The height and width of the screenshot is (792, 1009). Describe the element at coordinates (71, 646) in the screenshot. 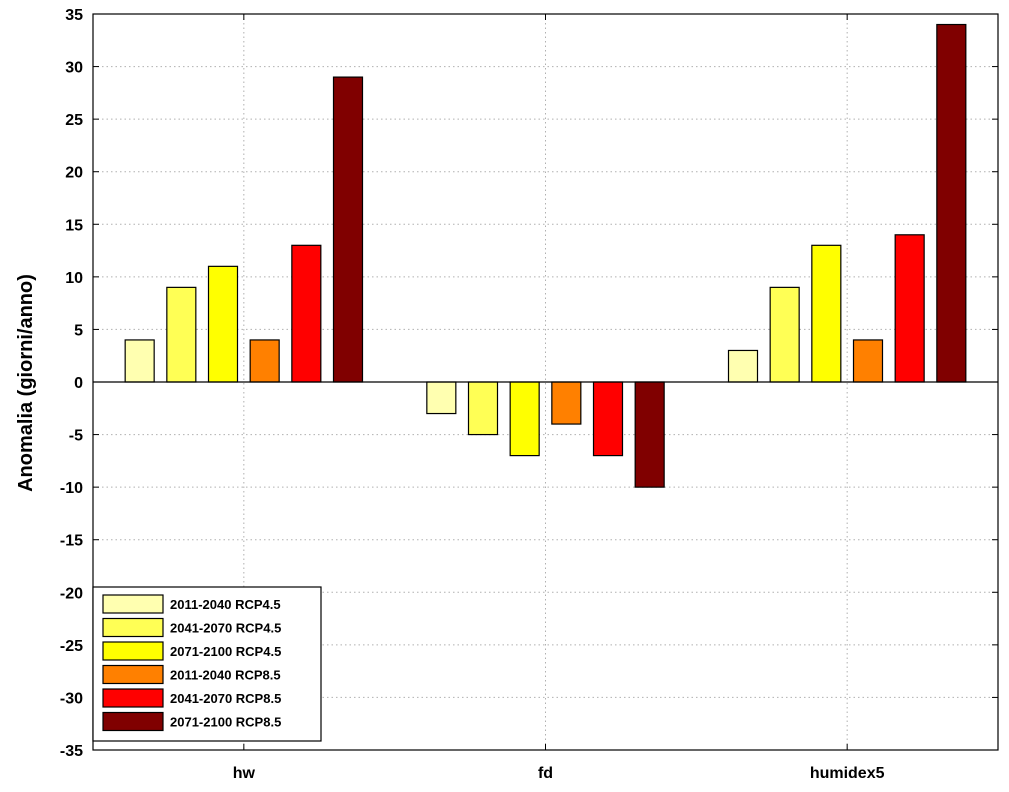

I see `y-tick-label: -25` at that location.